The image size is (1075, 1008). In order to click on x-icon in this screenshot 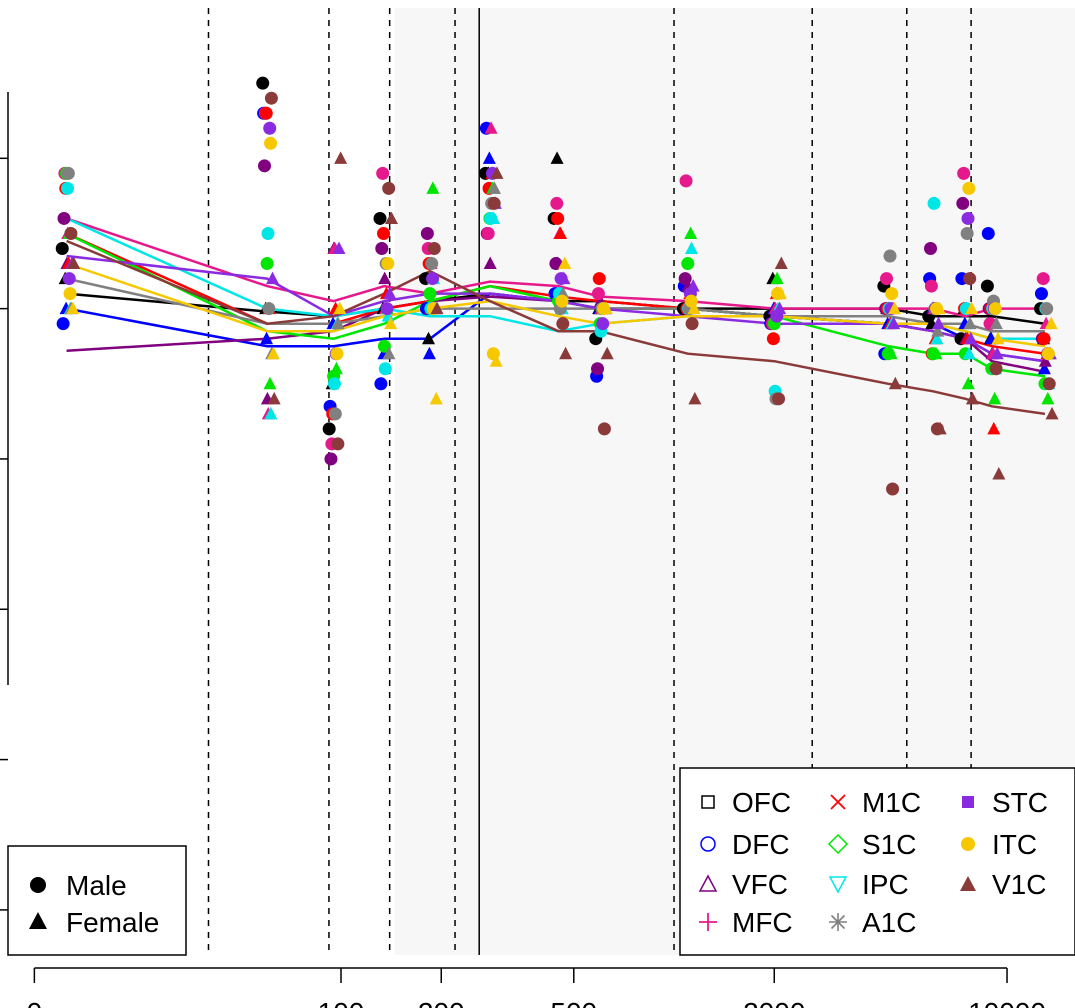, I will do `click(838, 802)`.